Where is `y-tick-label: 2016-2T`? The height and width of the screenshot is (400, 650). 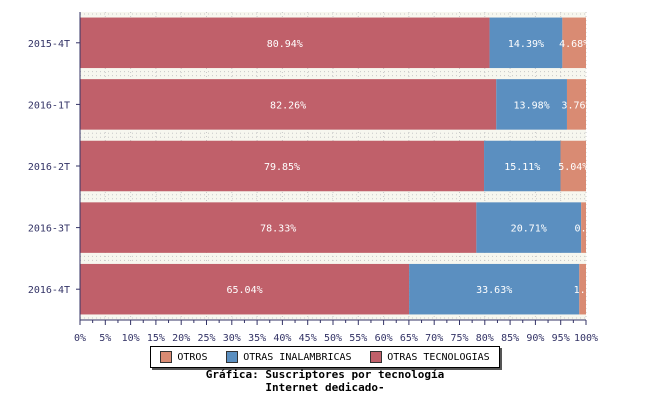 y-tick-label: 2016-2T is located at coordinates (49, 167).